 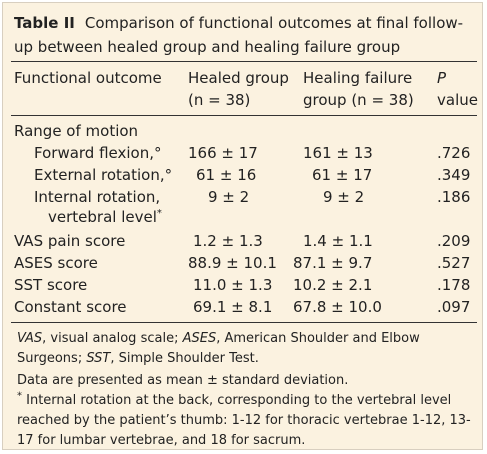 What do you see at coordinates (226, 175) in the screenshot?
I see `healed-value: 61 ± 16` at bounding box center [226, 175].